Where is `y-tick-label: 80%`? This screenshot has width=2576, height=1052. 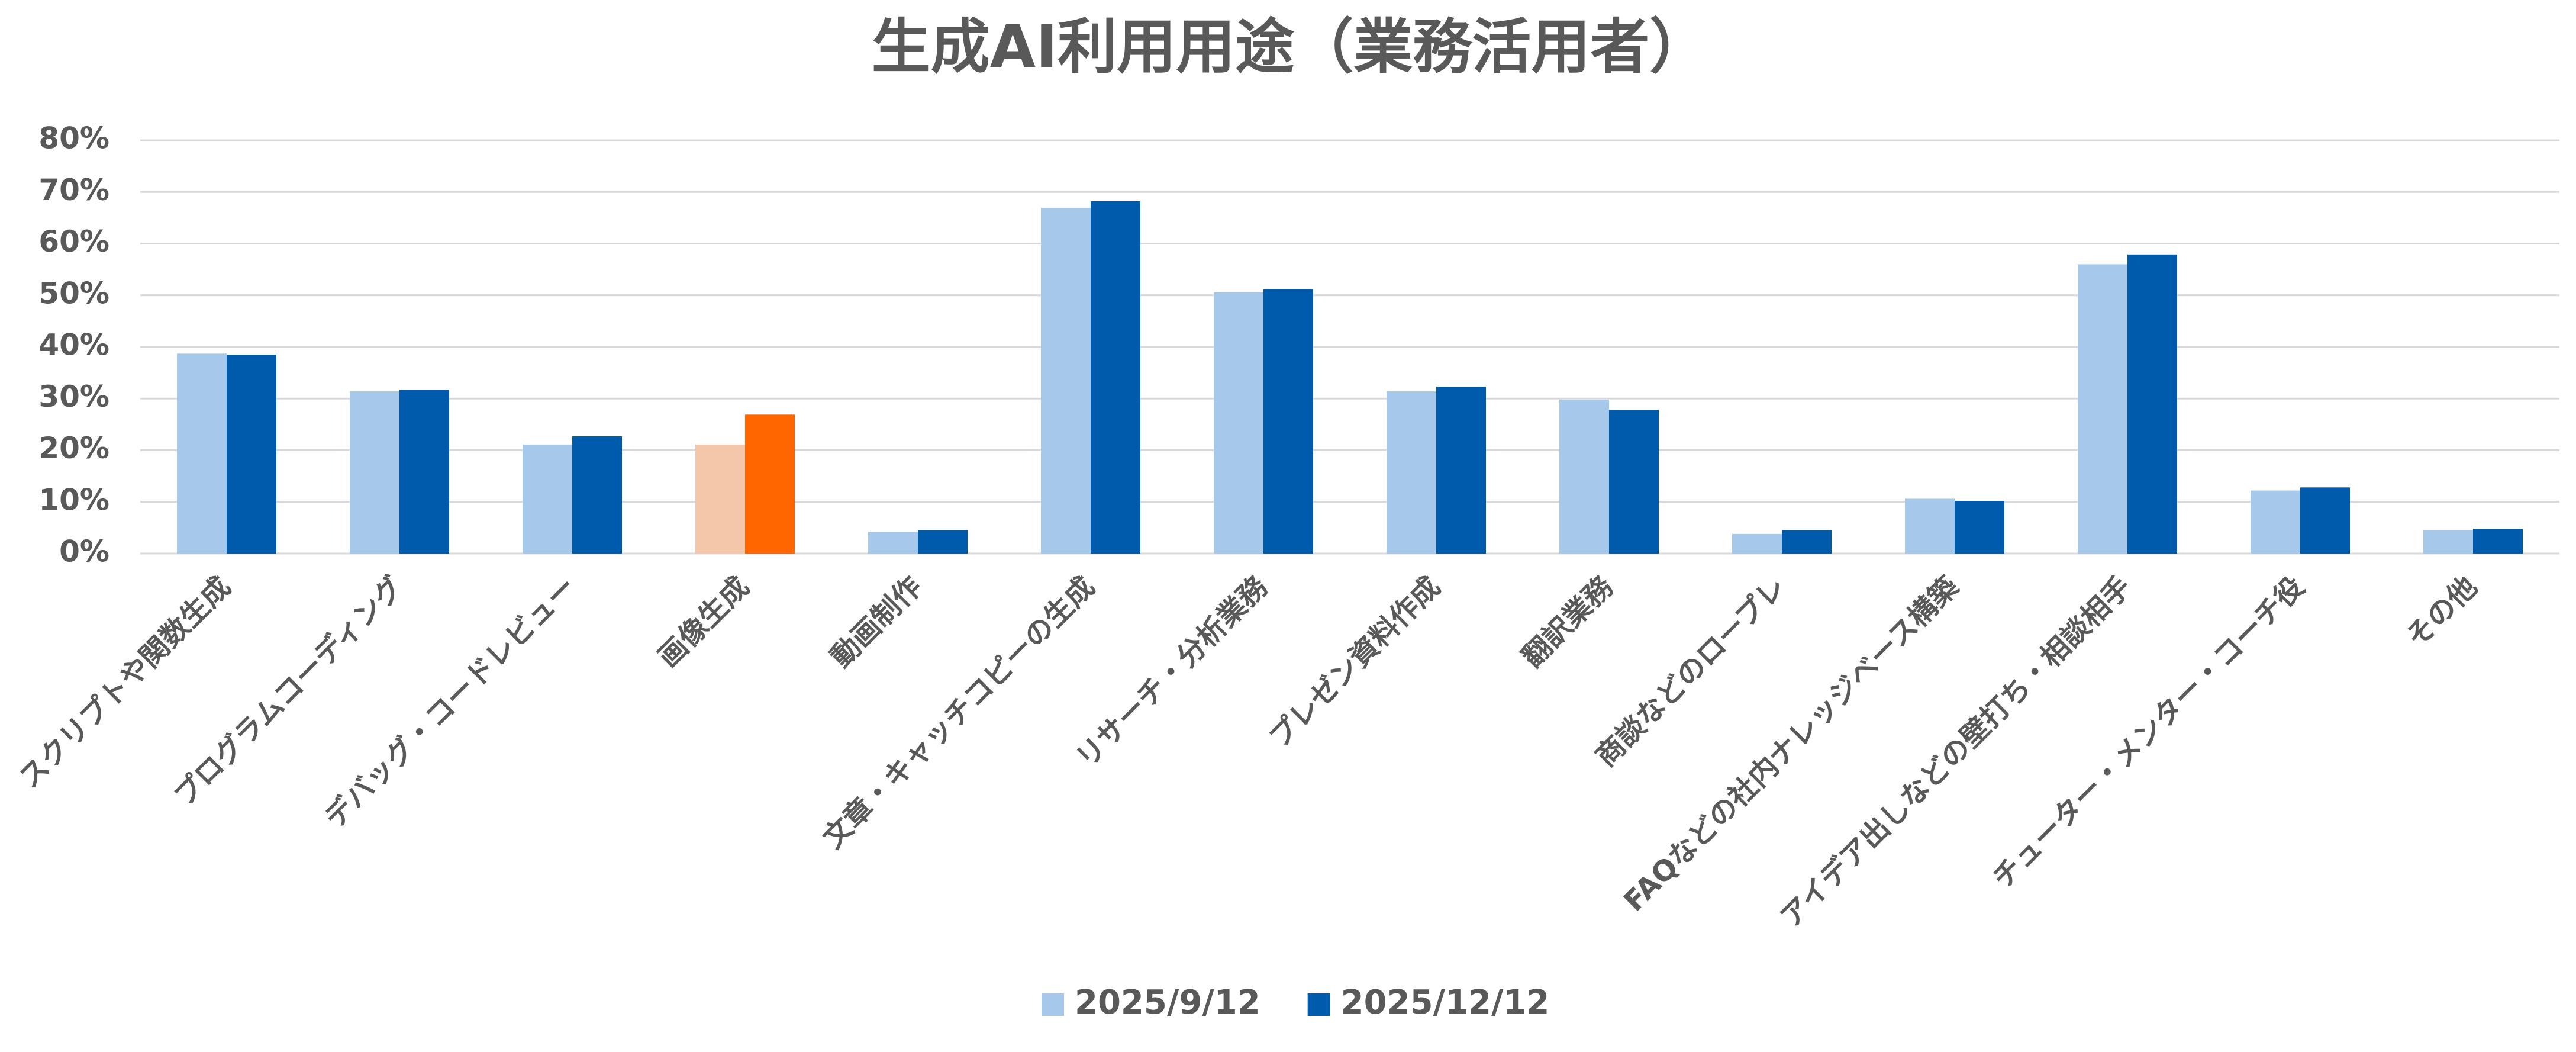
y-tick-label: 80% is located at coordinates (73, 138).